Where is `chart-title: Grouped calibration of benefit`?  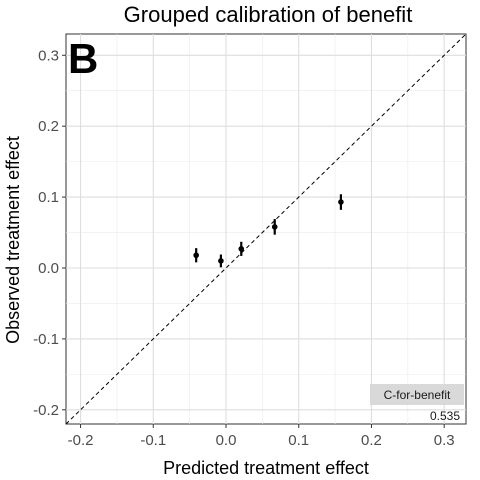
chart-title: Grouped calibration of benefit is located at coordinates (268, 14).